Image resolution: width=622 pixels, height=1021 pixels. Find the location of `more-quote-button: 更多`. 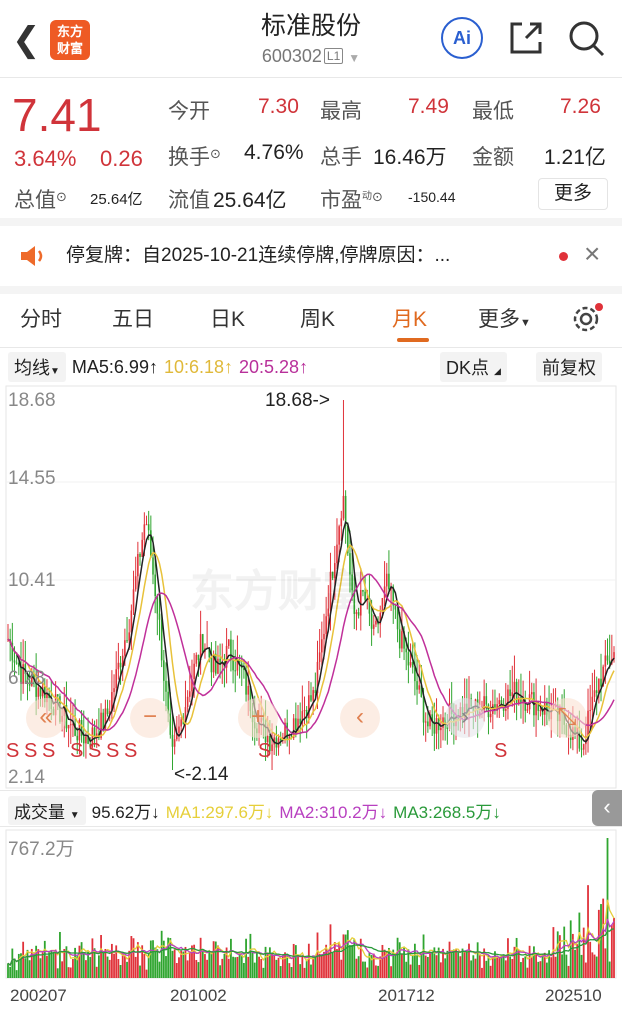

more-quote-button: 更多 is located at coordinates (573, 194).